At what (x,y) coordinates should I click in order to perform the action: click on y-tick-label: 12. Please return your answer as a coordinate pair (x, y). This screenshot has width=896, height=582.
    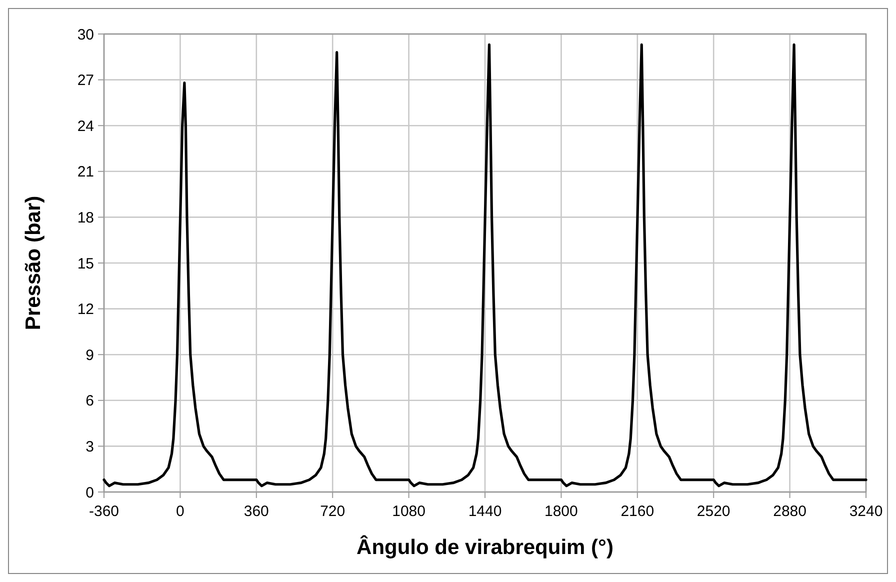
    Looking at the image, I should click on (85, 309).